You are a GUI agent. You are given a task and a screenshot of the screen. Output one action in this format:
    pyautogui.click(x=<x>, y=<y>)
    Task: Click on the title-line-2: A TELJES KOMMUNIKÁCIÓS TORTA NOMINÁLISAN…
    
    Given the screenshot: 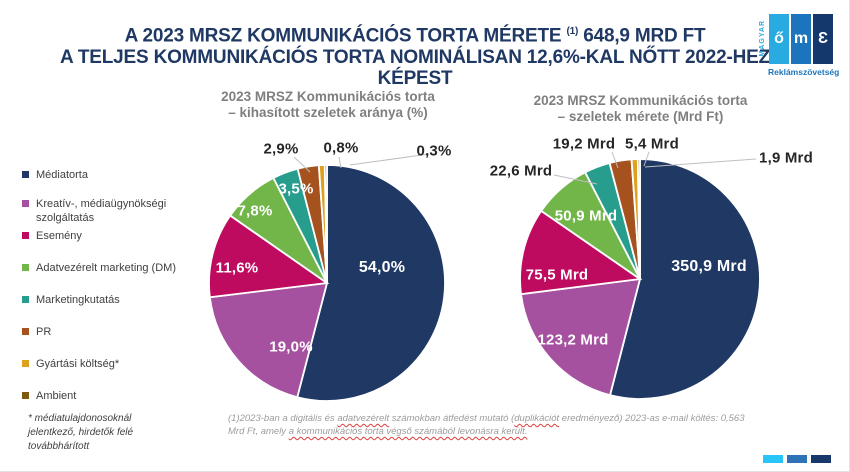 What is the action you would take?
    pyautogui.click(x=415, y=57)
    